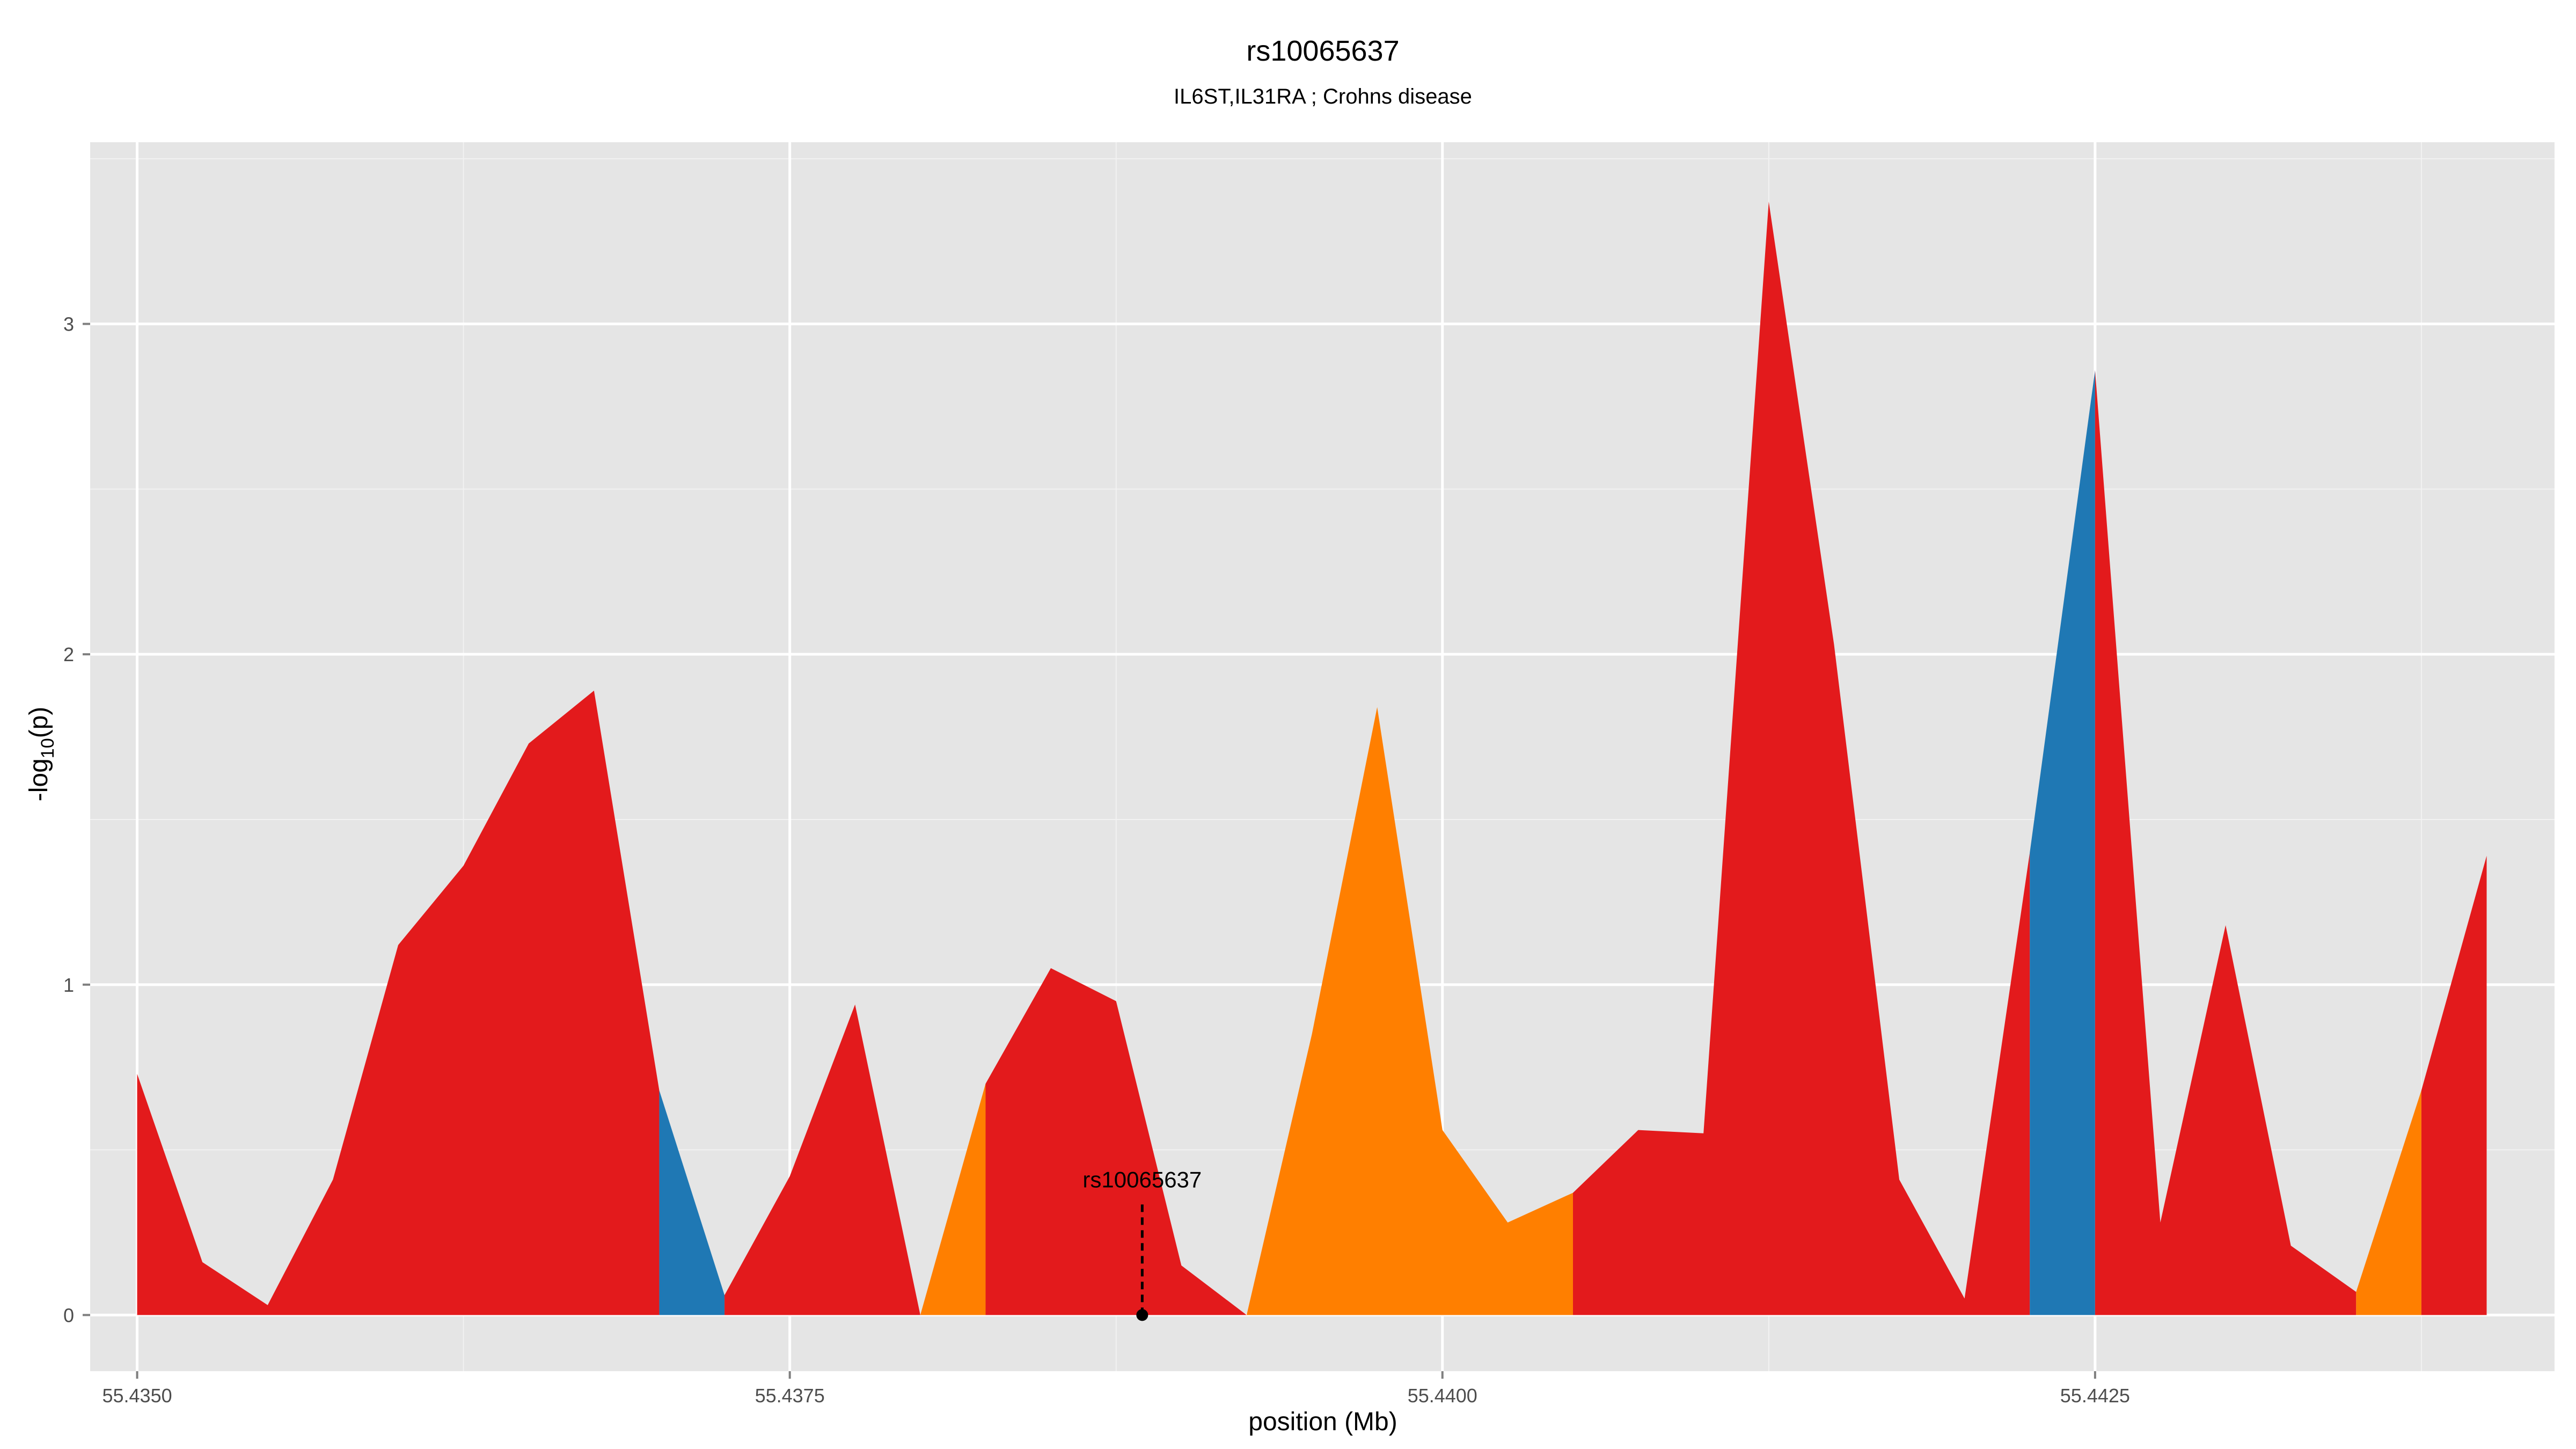 The width and height of the screenshot is (2576, 1449). What do you see at coordinates (1322, 51) in the screenshot?
I see `chart-title: rs10065637` at bounding box center [1322, 51].